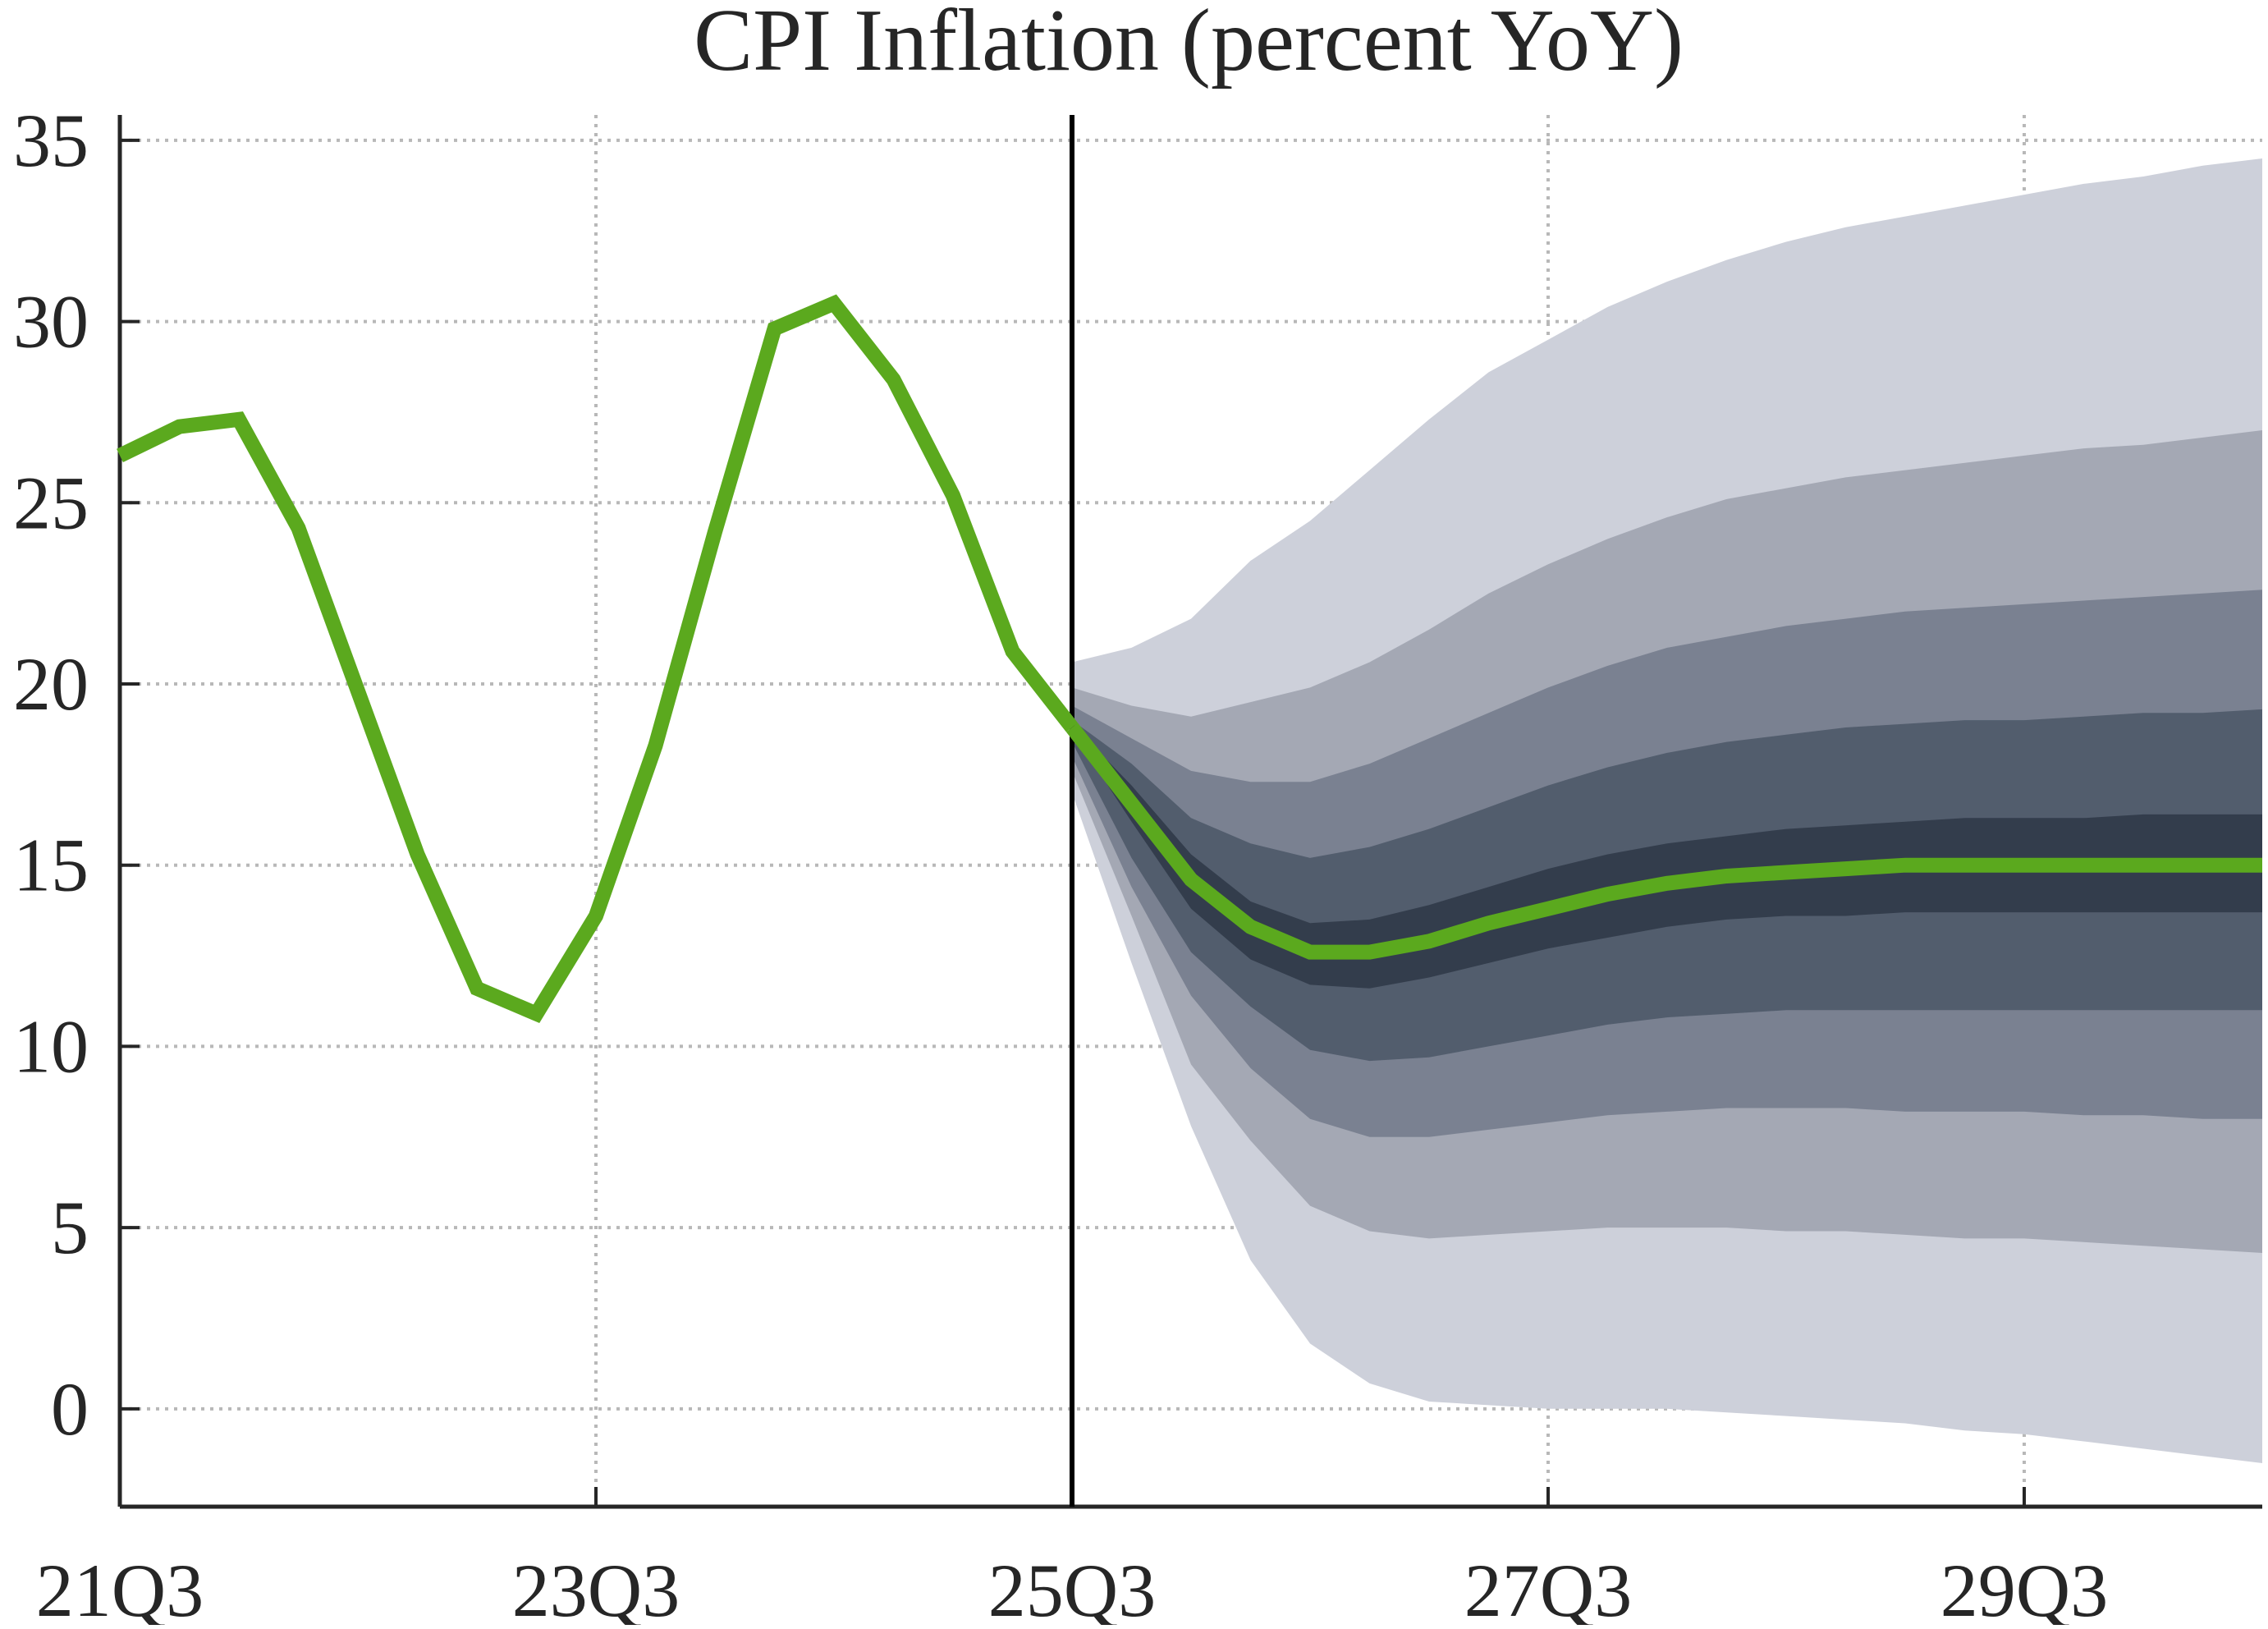 The height and width of the screenshot is (1629, 2268). What do you see at coordinates (1072, 1587) in the screenshot?
I see `x-tick-label-25Q3: 25Q3` at bounding box center [1072, 1587].